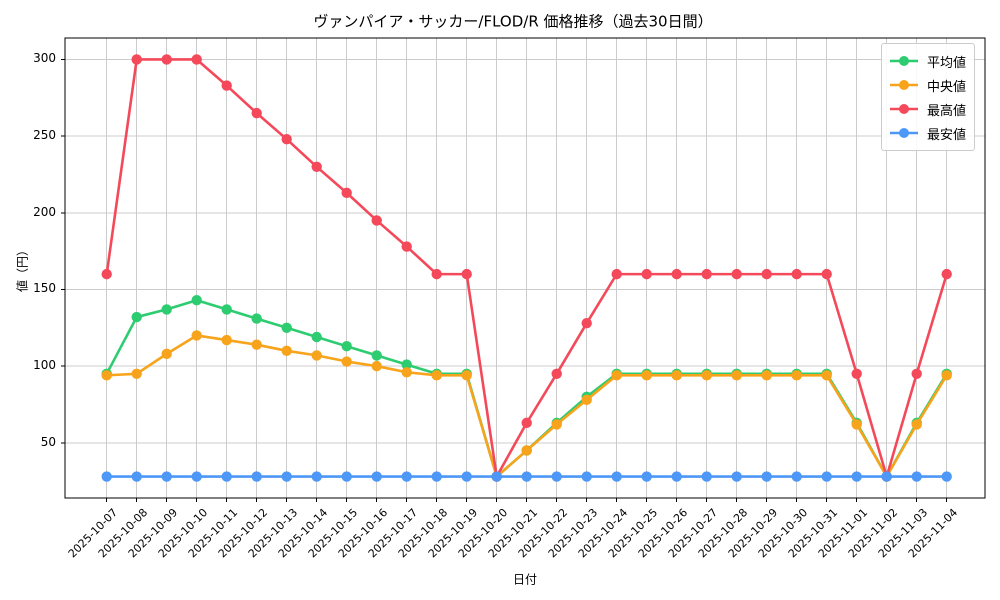 The width and height of the screenshot is (1000, 600). I want to click on legend: 平均値中央値最高値最安値, so click(928, 97).